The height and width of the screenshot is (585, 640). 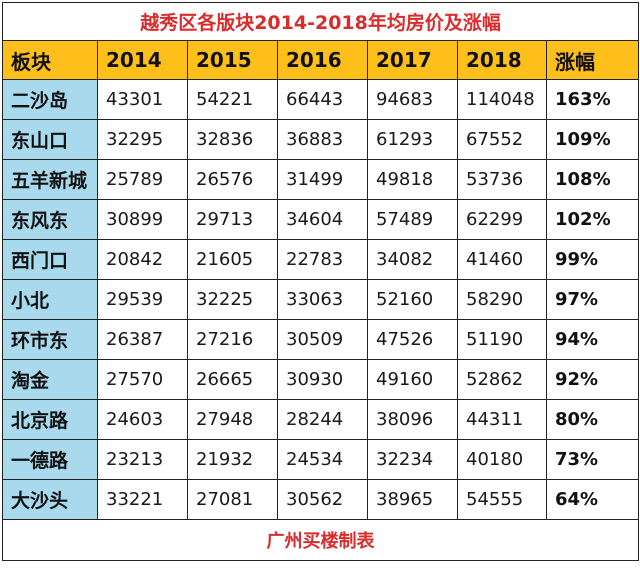 I want to click on block-name-cell: 东山口, so click(x=50, y=139).